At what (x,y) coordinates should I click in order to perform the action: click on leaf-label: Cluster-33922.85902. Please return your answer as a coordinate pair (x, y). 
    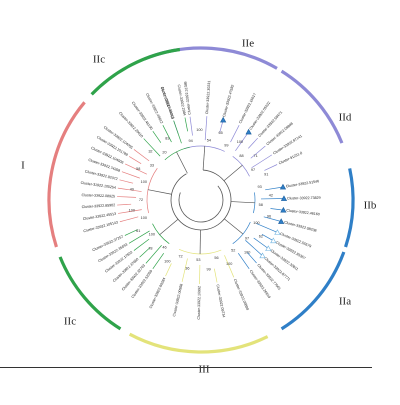
    Looking at the image, I should click on (99, 206).